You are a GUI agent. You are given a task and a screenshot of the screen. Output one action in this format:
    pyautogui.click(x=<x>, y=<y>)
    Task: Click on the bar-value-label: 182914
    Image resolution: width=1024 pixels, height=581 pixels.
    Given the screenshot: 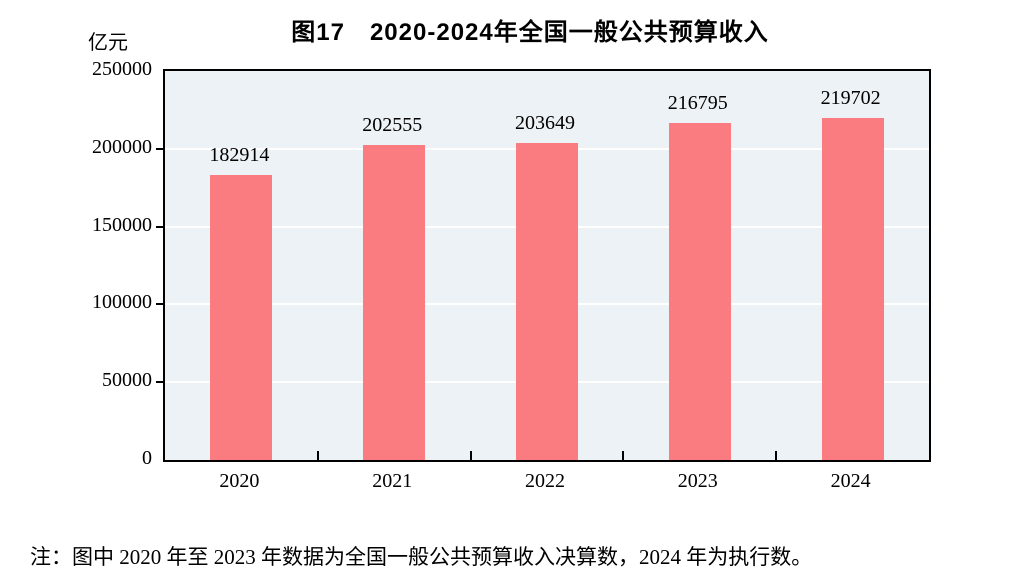 What is the action you would take?
    pyautogui.click(x=239, y=155)
    